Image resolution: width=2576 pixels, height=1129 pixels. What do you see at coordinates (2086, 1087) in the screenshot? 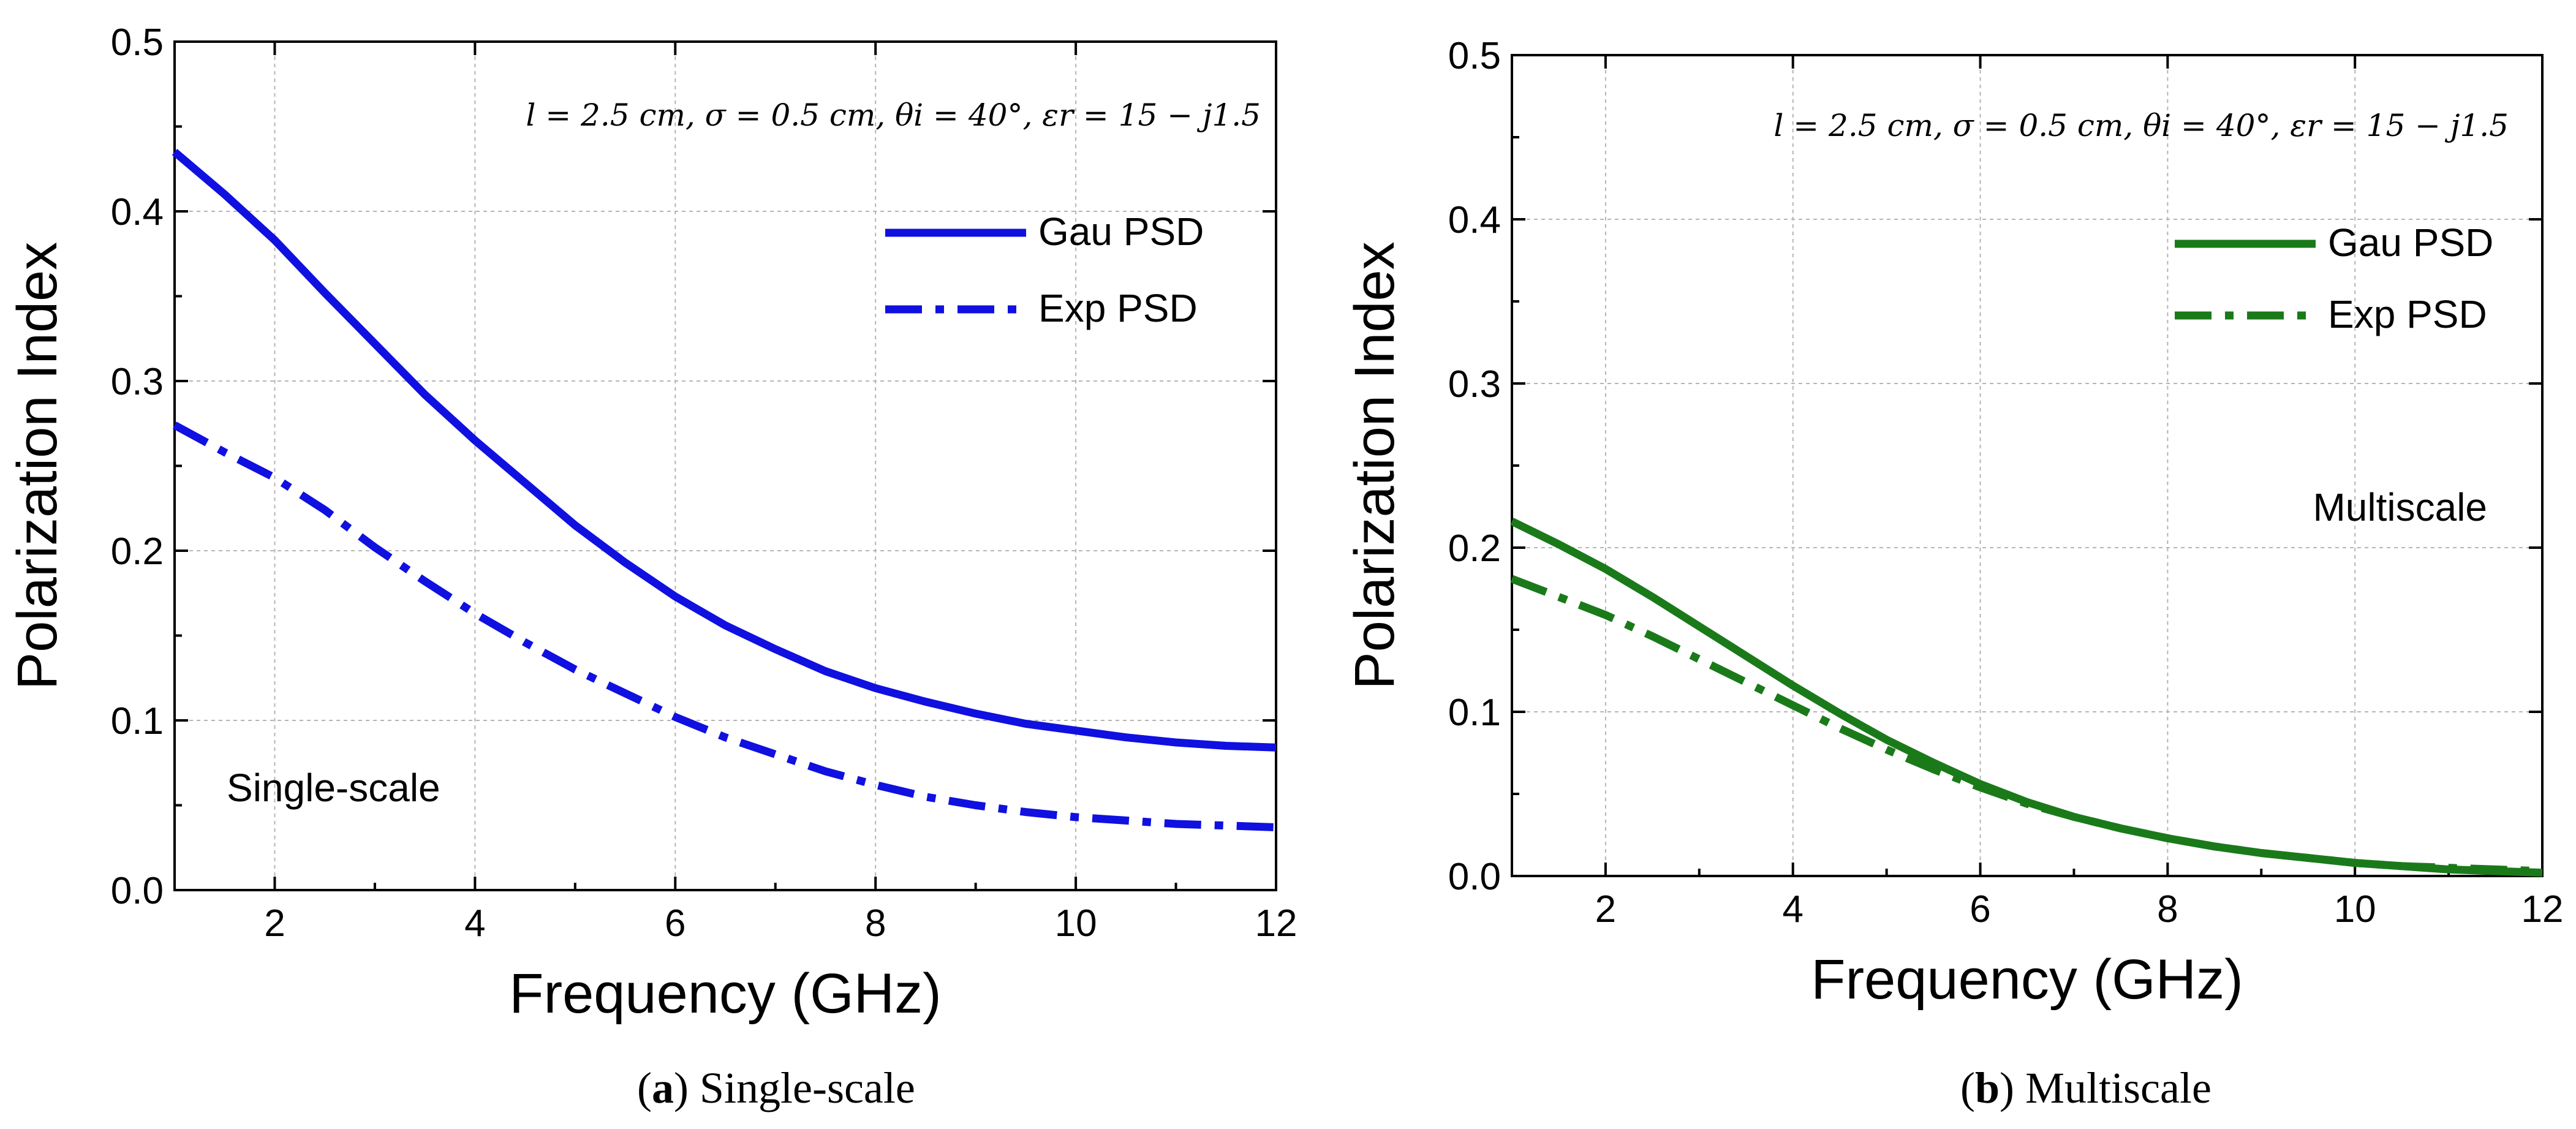
I see `panel-caption: (b) Multiscale` at bounding box center [2086, 1087].